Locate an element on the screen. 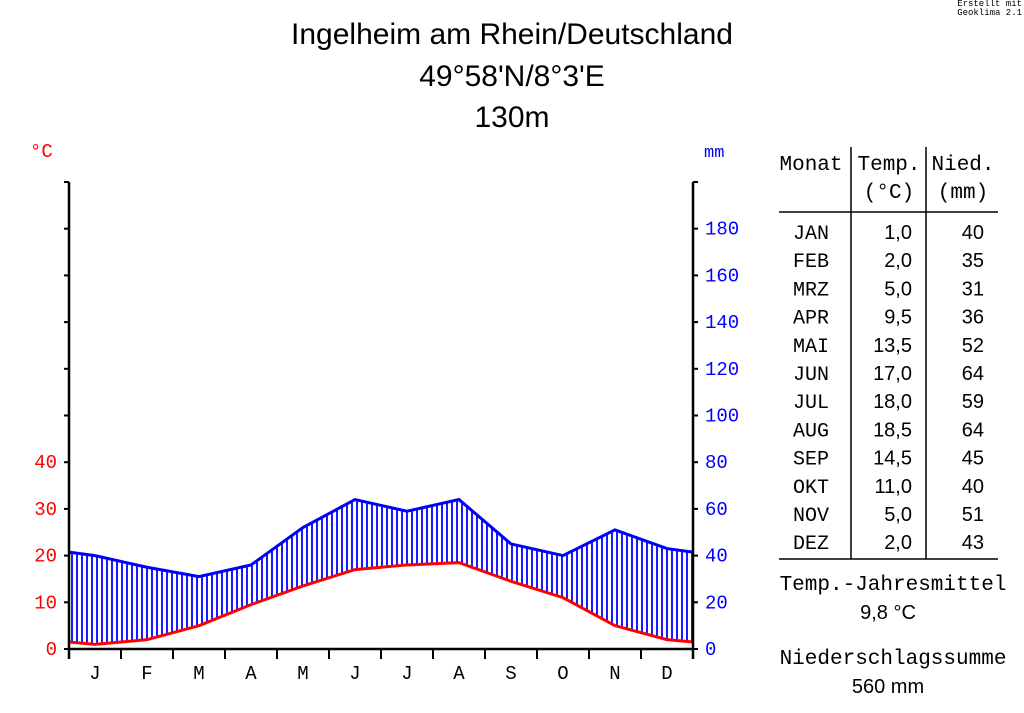 The height and width of the screenshot is (713, 1024). table-cell-temp: 18,0 is located at coordinates (892, 402).